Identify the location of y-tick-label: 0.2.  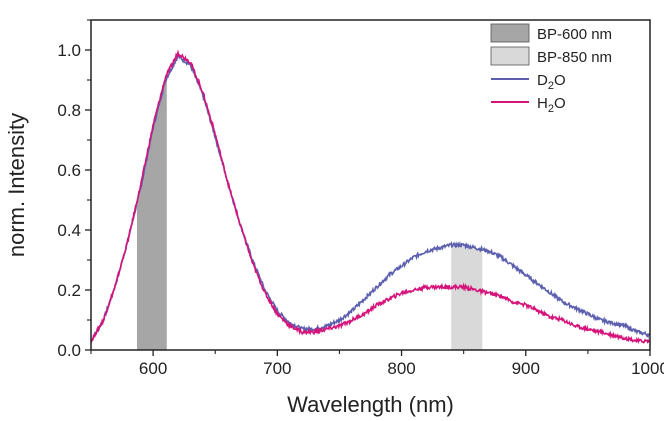
(69, 290).